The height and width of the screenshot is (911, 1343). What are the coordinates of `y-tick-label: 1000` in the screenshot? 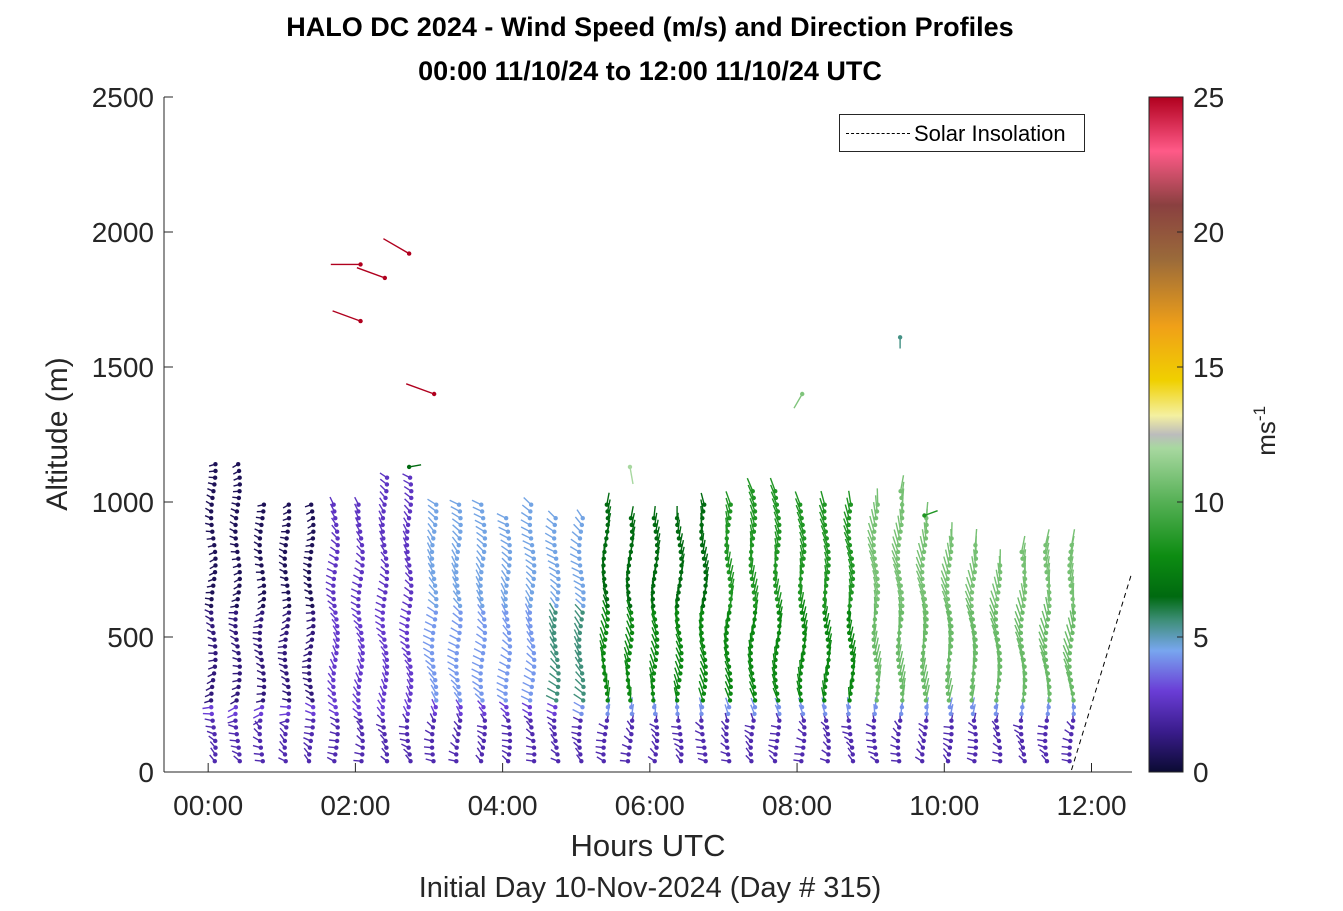 It's located at (123, 502).